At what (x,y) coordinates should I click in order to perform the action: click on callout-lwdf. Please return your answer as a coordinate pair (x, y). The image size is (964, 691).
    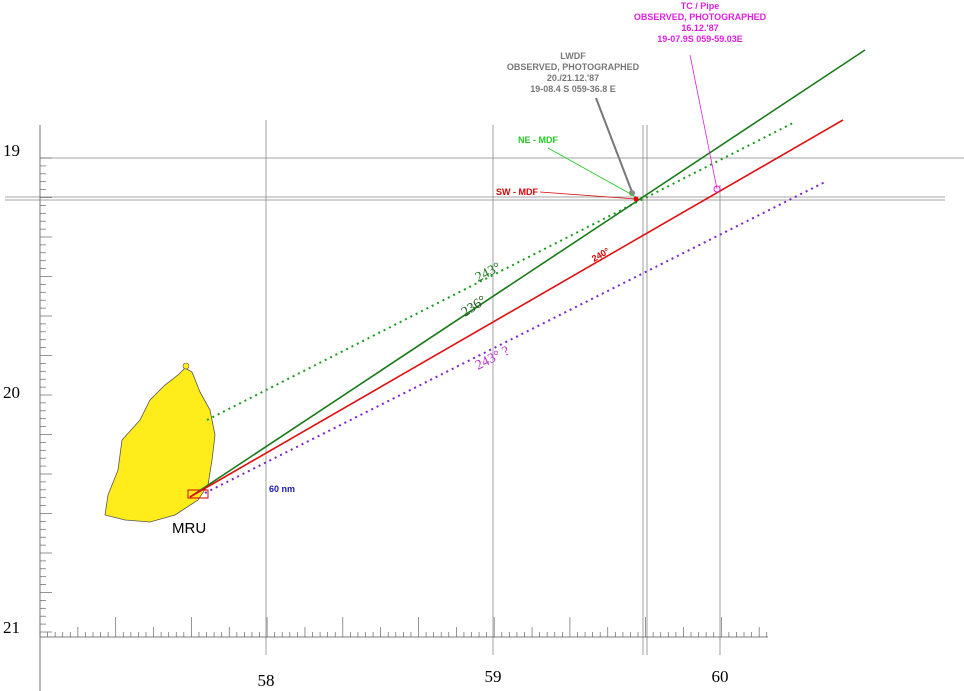
    Looking at the image, I should click on (614, 145).